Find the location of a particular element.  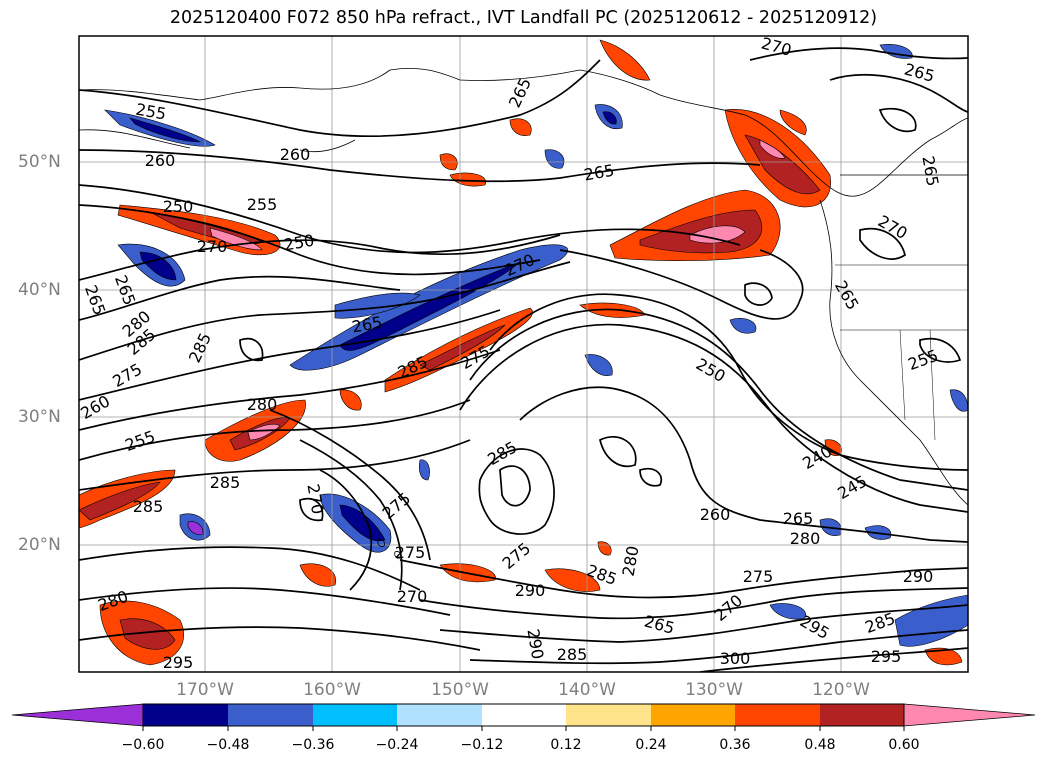

colorbar-tick: −0.48 is located at coordinates (228, 745).